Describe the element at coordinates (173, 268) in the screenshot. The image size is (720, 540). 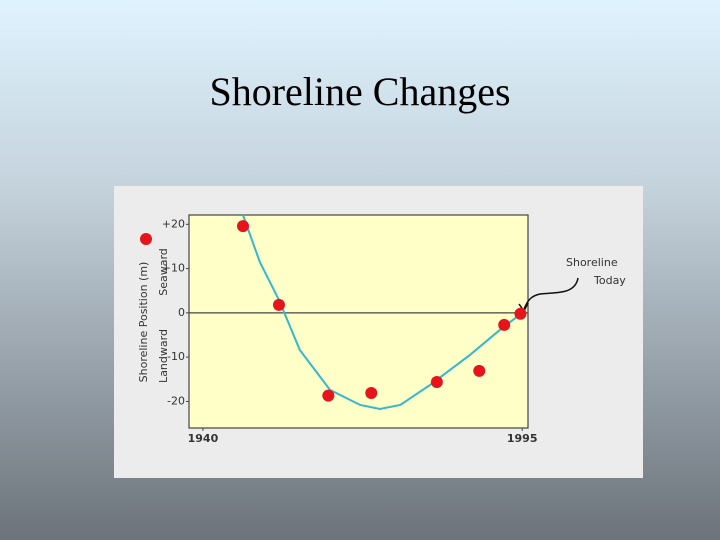
I see `y-tick-label: +10` at that location.